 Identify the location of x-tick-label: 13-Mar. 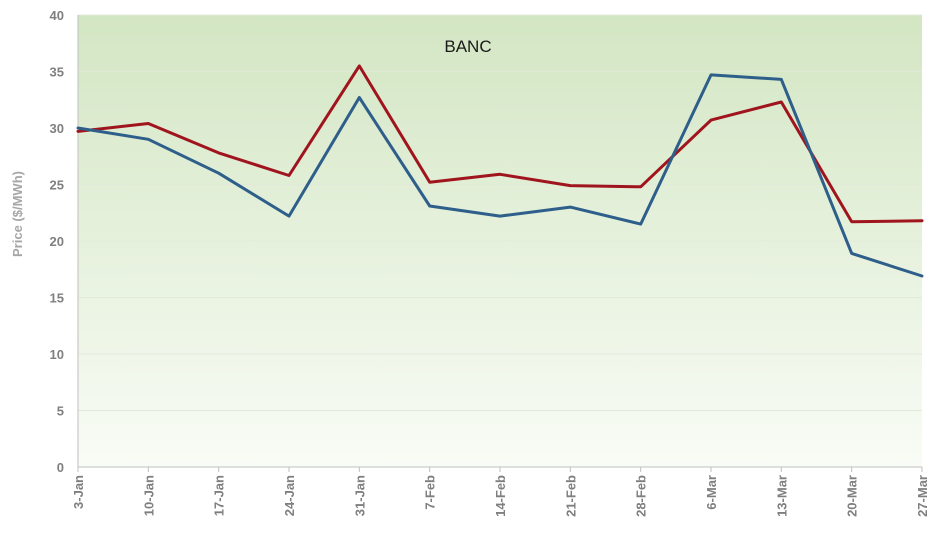
(781, 496).